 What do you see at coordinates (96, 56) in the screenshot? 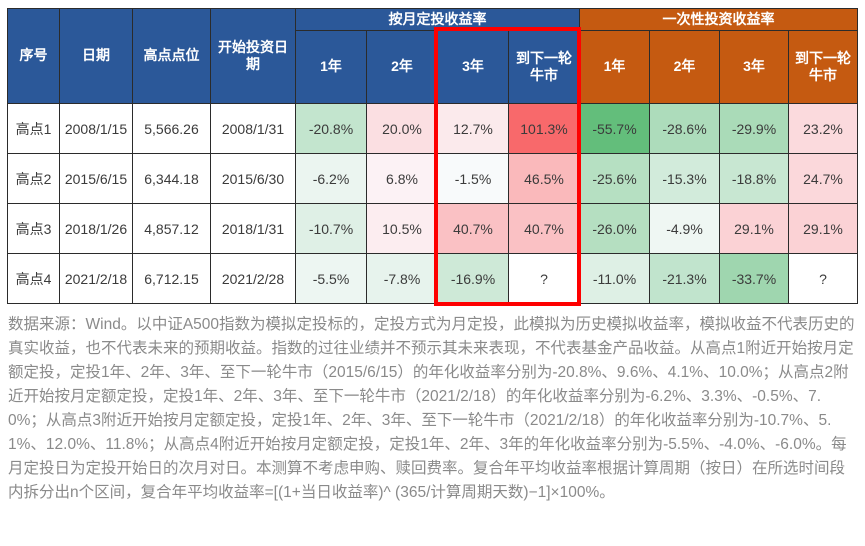
I see `col-header-date: 日期` at bounding box center [96, 56].